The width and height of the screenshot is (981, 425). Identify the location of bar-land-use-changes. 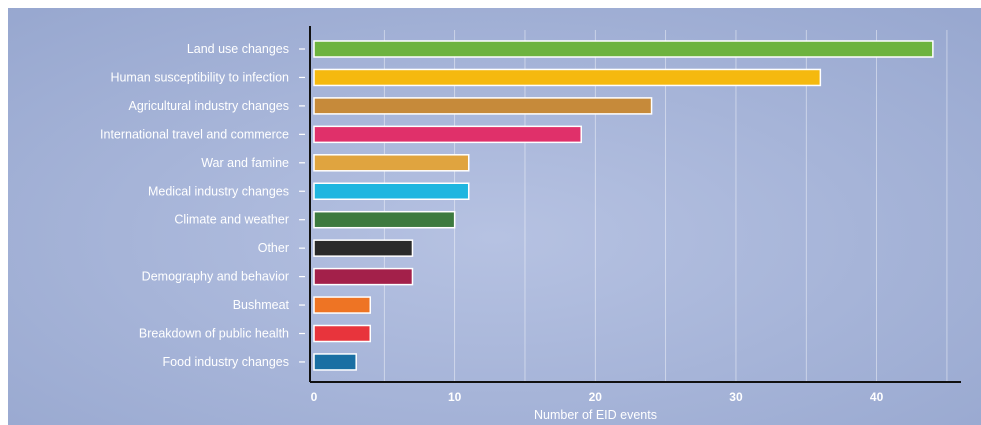
(623, 49).